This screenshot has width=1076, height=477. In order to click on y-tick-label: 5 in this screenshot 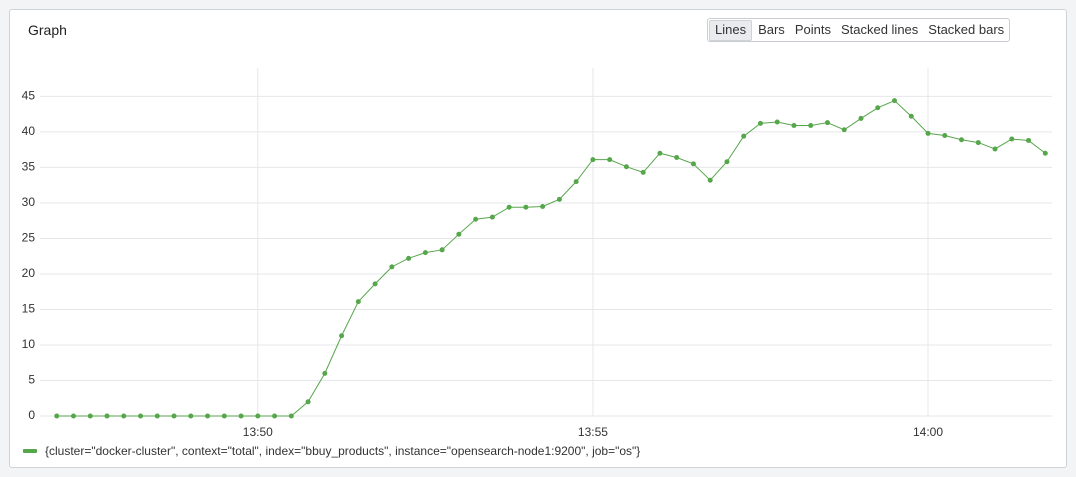, I will do `click(31, 380)`.